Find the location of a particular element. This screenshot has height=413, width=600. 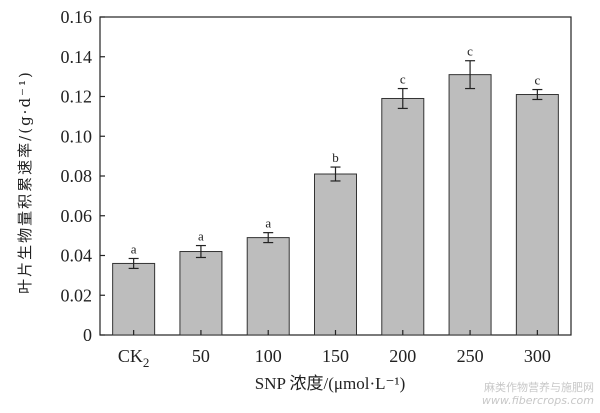

x-tick-subscript: 2 is located at coordinates (146, 362).